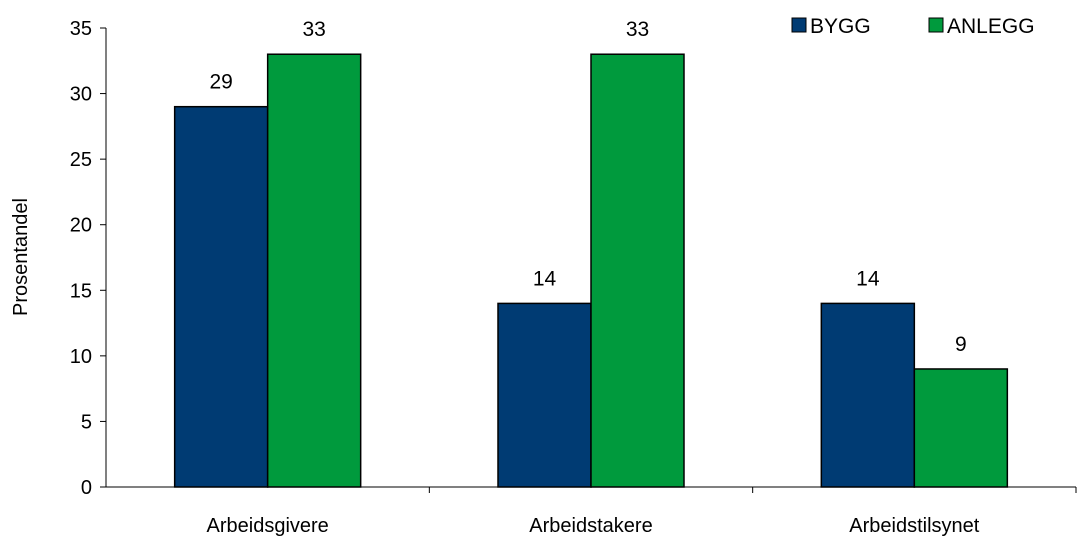  Describe the element at coordinates (914, 526) in the screenshot. I see `x-category-label: Arbeidstilsynet` at that location.